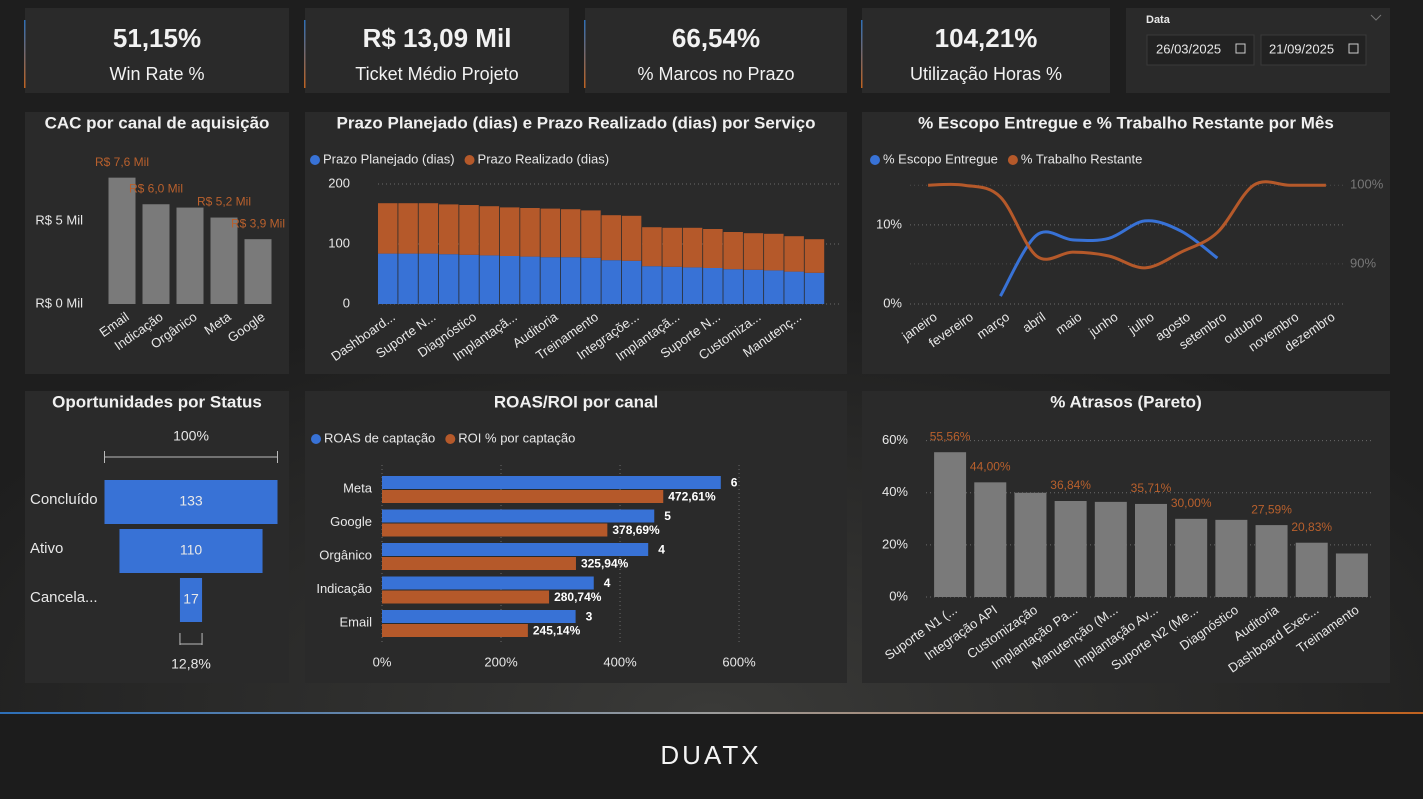 This screenshot has width=1423, height=799. What do you see at coordinates (692, 497) in the screenshot?
I see `data-label: 472,61%` at bounding box center [692, 497].